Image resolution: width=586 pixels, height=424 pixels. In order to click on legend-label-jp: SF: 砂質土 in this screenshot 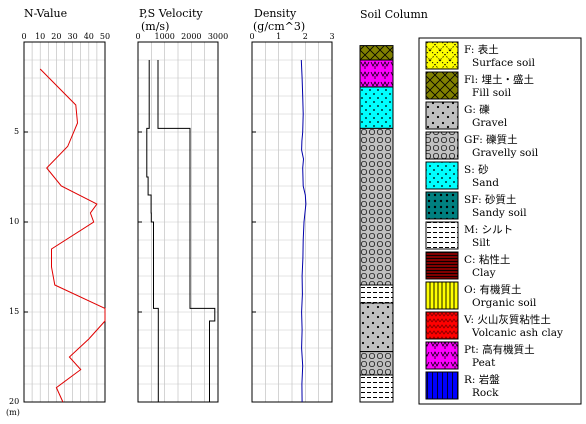, I will do `click(490, 199)`.